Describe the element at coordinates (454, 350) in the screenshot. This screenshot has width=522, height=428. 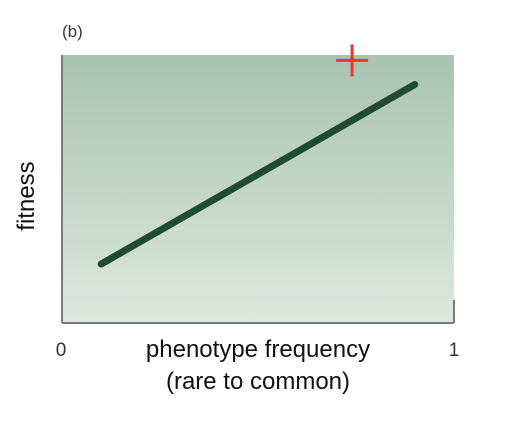
I see `x-tick-label-1: 1` at that location.